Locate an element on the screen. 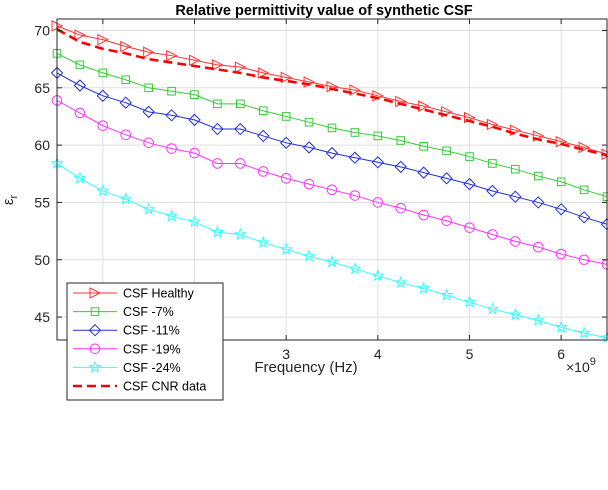  legend-entry-4: CSF -24% is located at coordinates (127, 367).